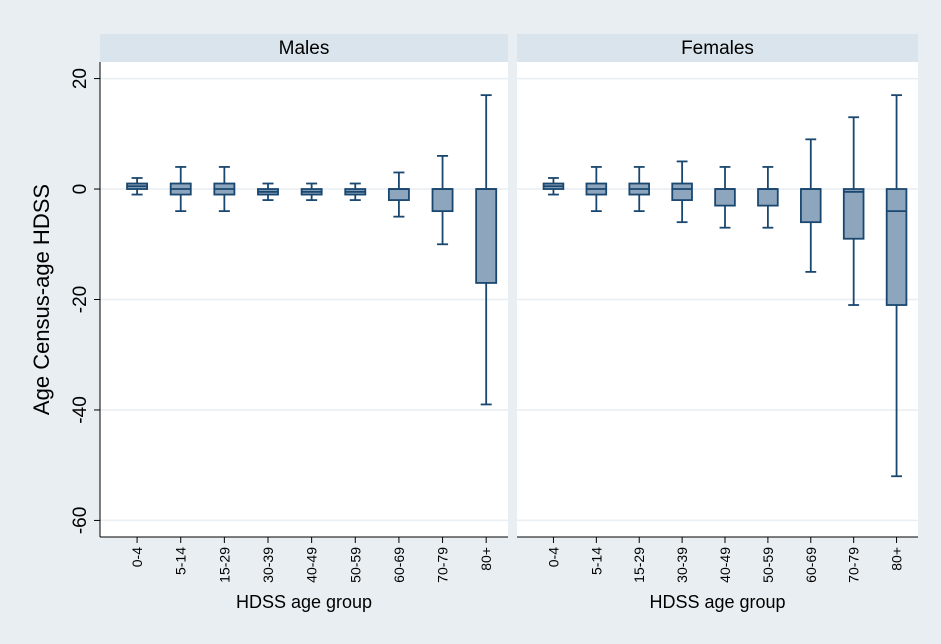 This screenshot has width=941, height=644. I want to click on y-tick-label: 0, so click(80, 189).